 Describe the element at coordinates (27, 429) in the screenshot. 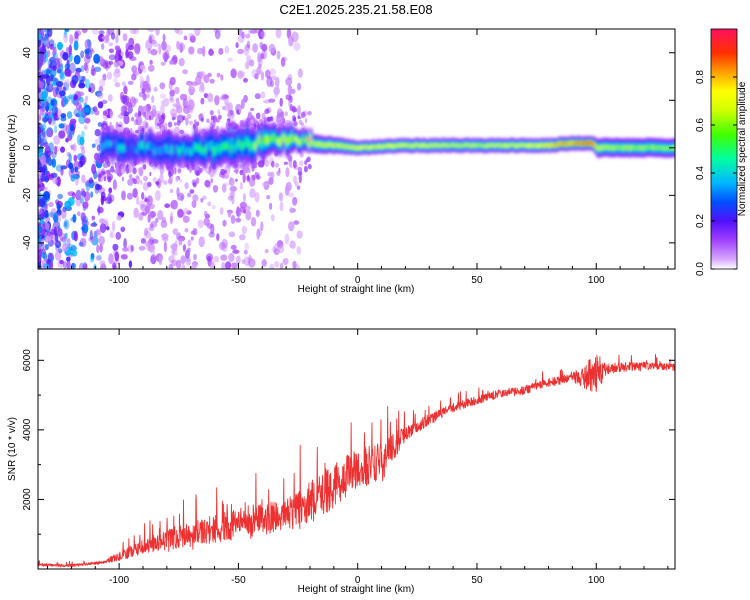

I see `snr-ytick-label: 4000` at that location.